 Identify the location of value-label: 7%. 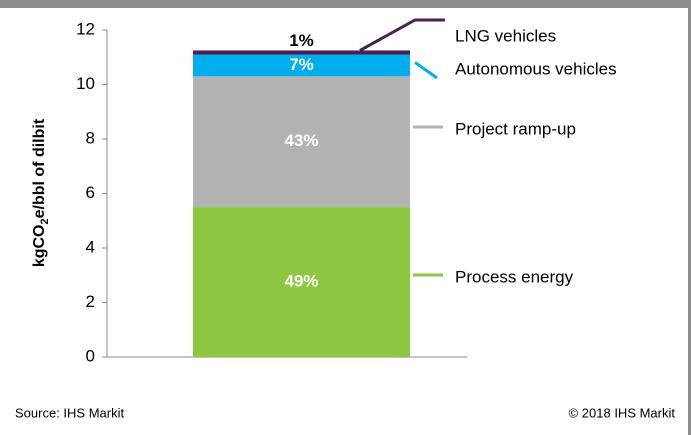
(301, 64).